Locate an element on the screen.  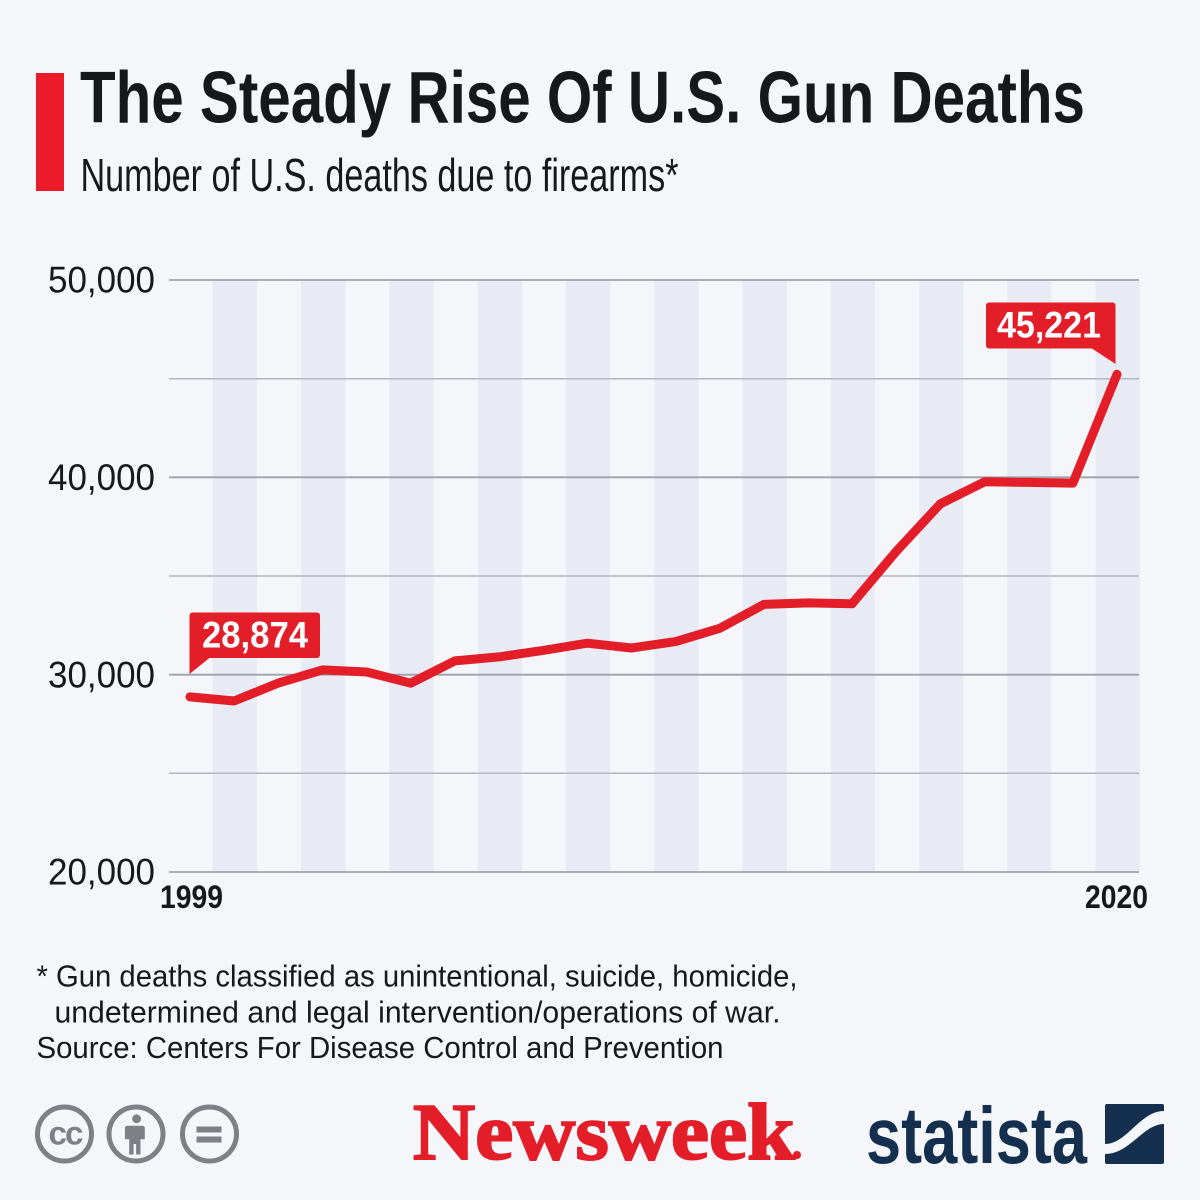
svg-text: 28,874 is located at coordinates (255, 635).